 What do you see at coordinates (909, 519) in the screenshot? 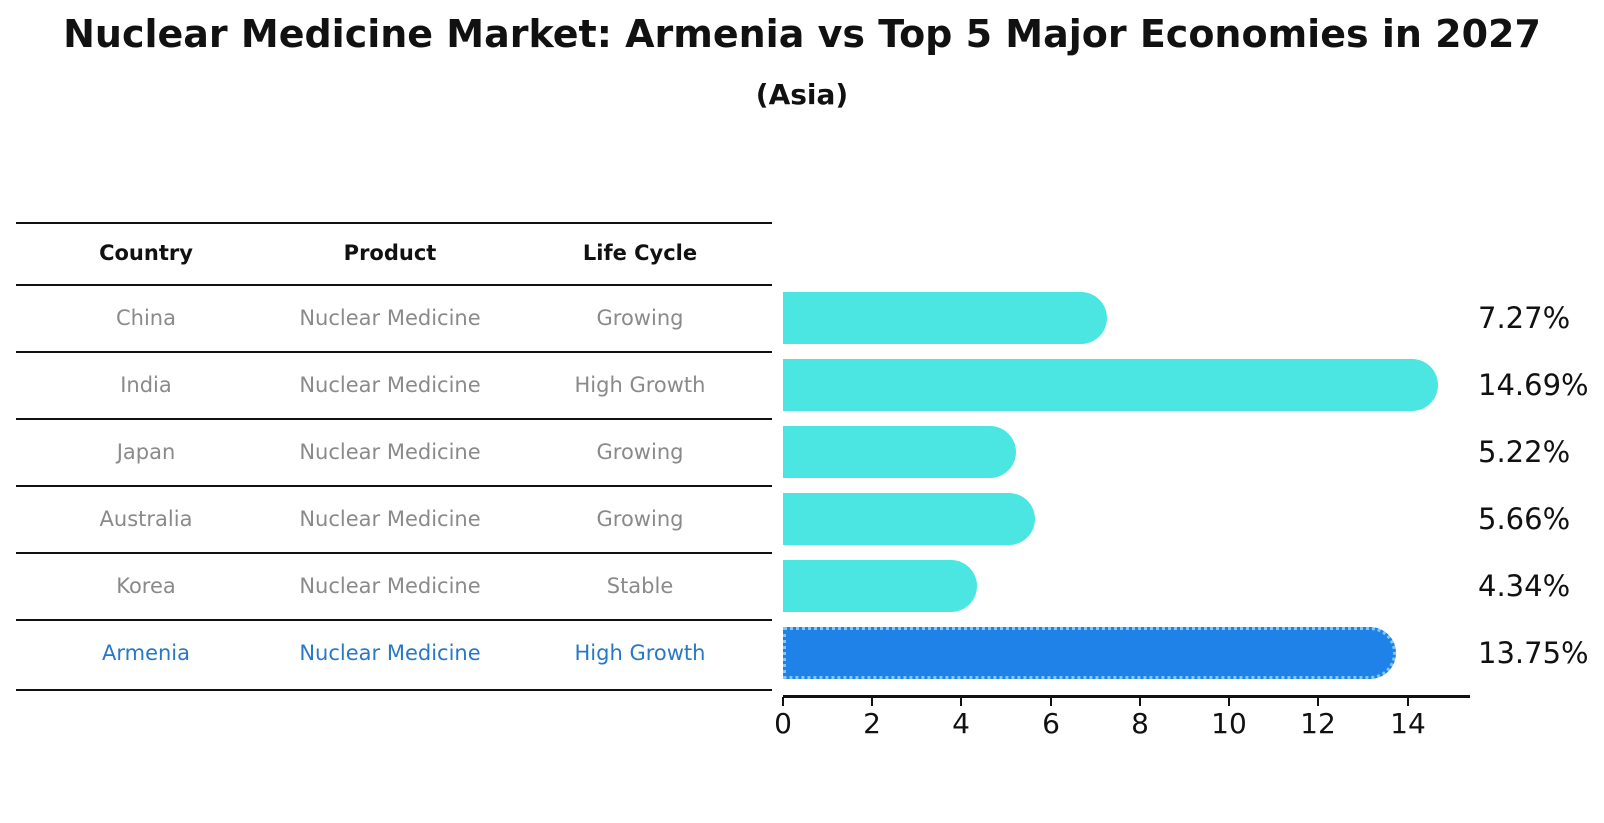
I see `bar-australia` at bounding box center [909, 519].